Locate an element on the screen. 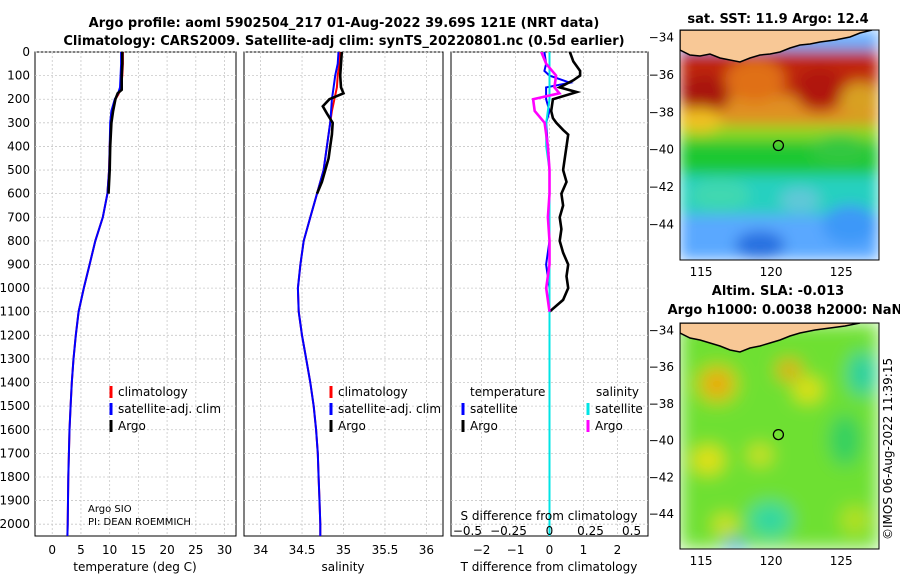  sst-map is located at coordinates (779, 145).